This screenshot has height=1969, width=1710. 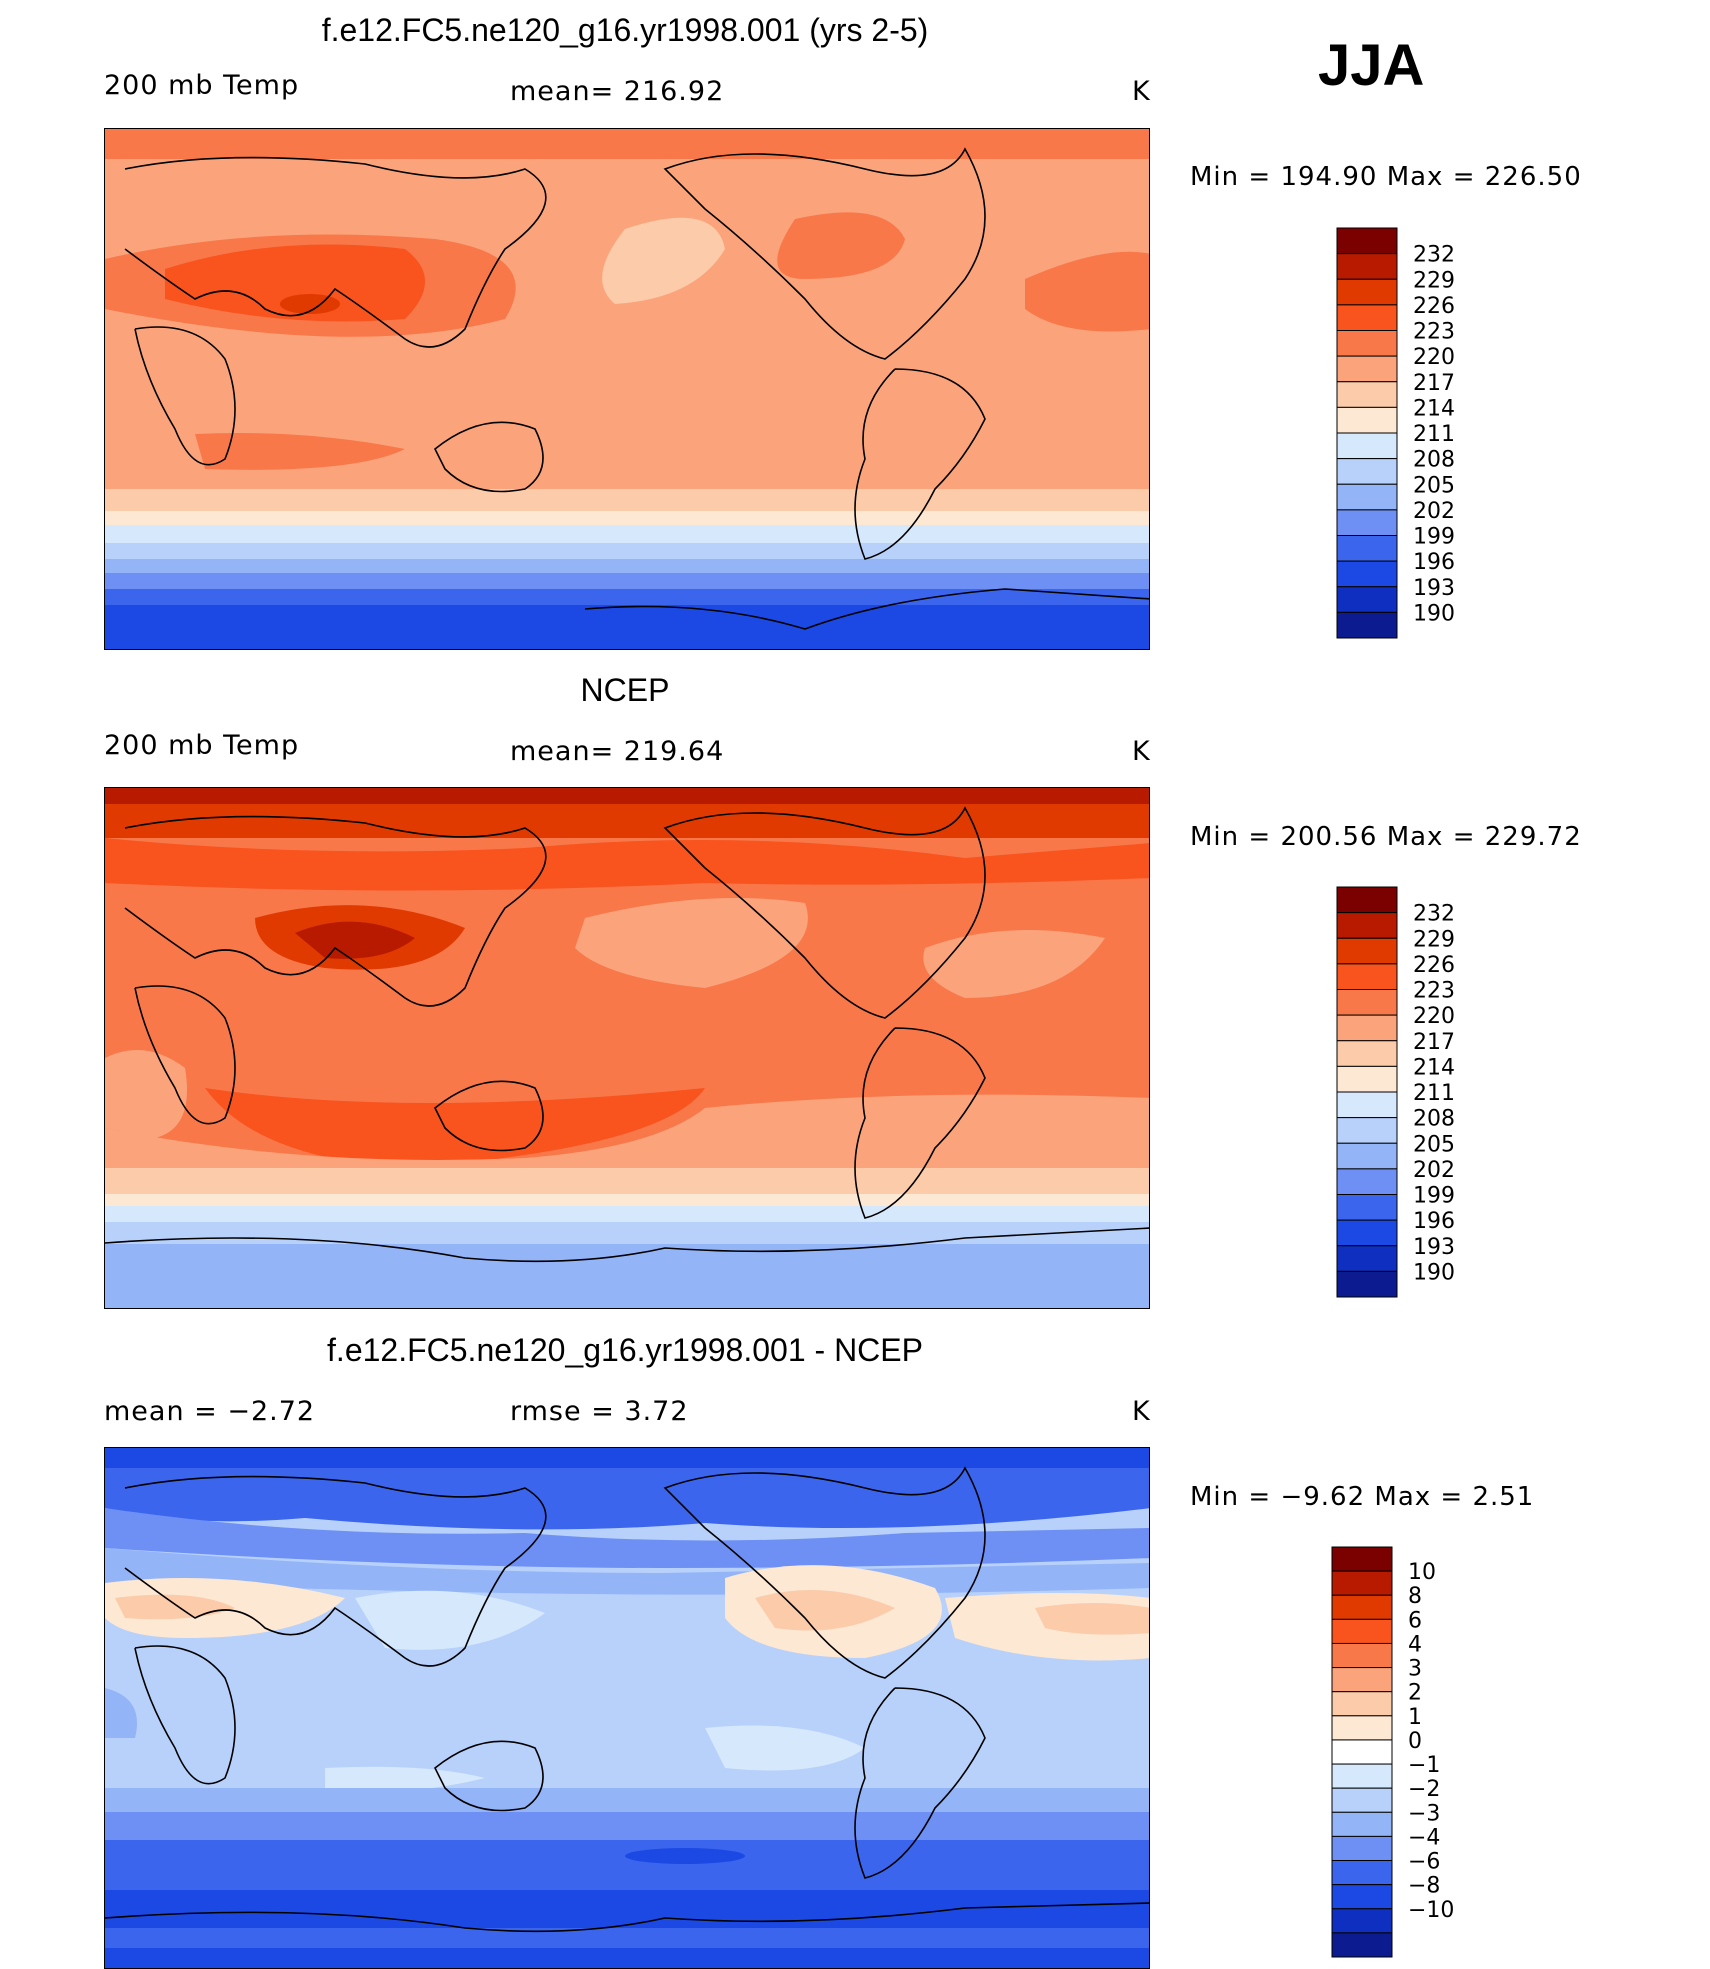 What do you see at coordinates (1415, 1741) in the screenshot?
I see `colorbar-tick-label: 0` at bounding box center [1415, 1741].